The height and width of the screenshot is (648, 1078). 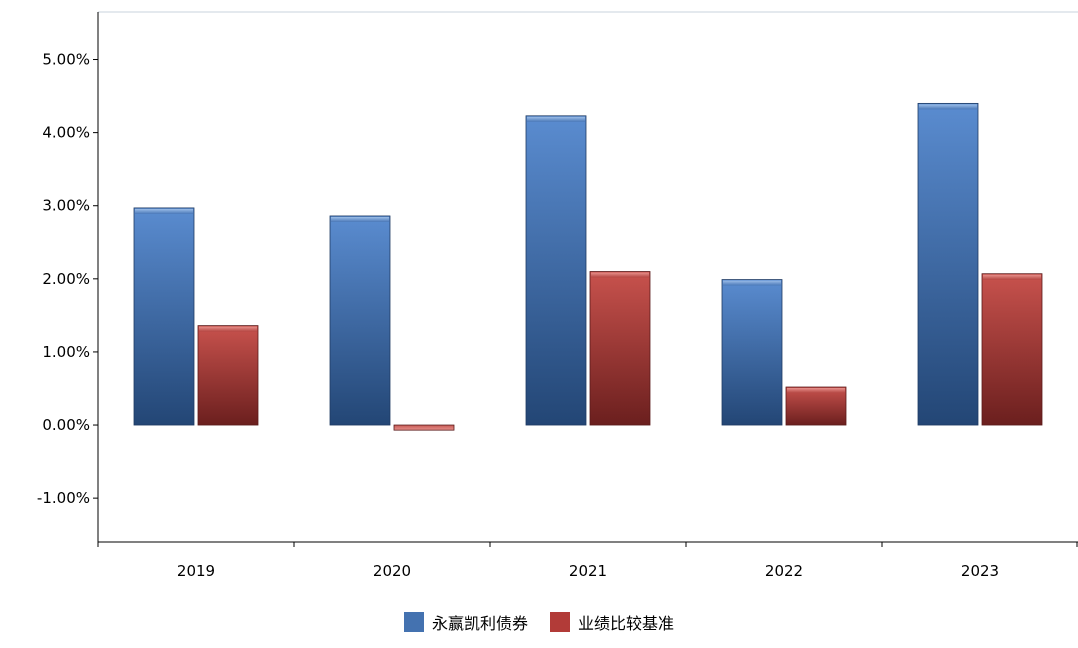 I want to click on bar-fund-2019, so click(x=164, y=316).